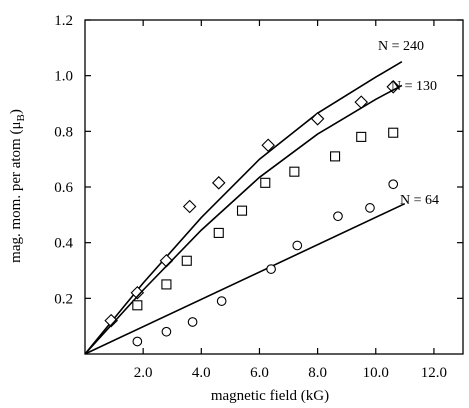 The image size is (469, 408). Describe the element at coordinates (376, 373) in the screenshot. I see `x-tick-label: 10.0` at that location.